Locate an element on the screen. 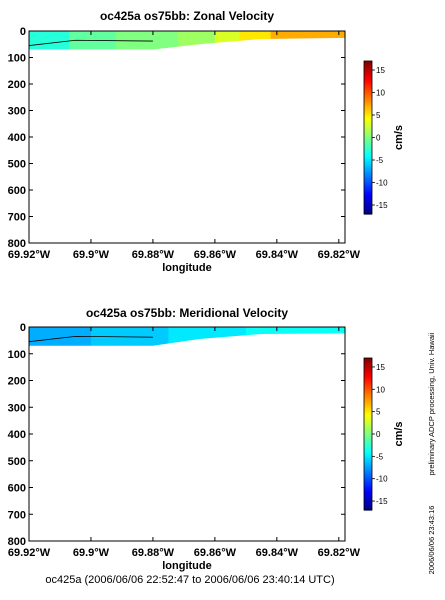 This screenshot has height=600, width=445. x-tick-label: 69.92°W is located at coordinates (29, 553).